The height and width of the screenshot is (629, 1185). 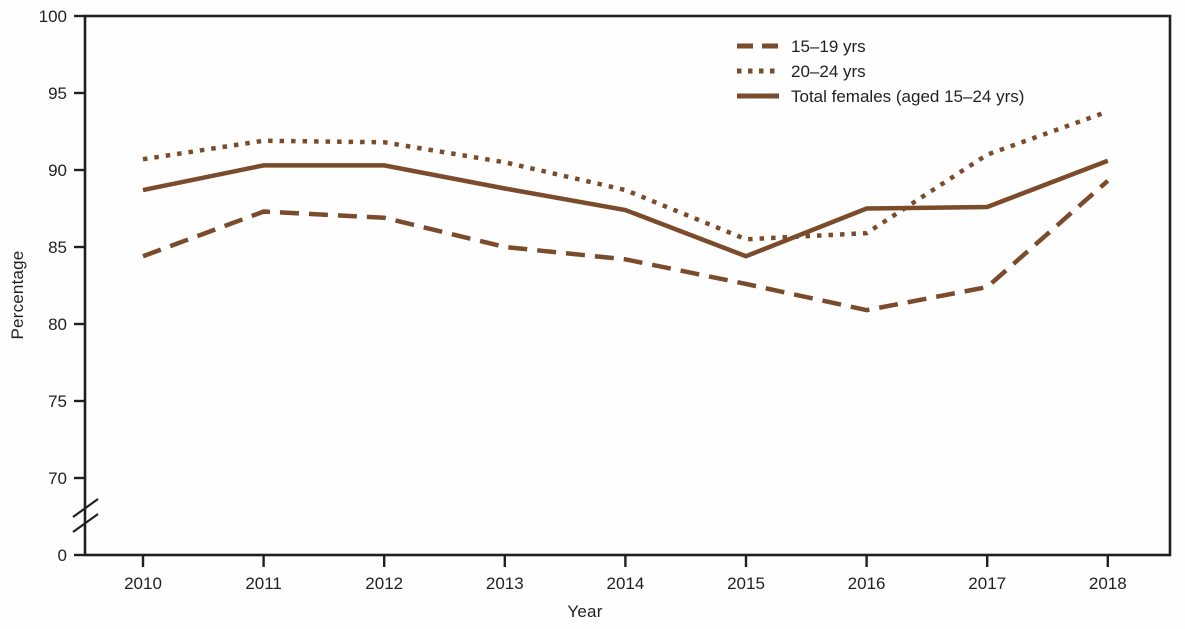 I want to click on y-tick-label: 85, so click(x=57, y=247).